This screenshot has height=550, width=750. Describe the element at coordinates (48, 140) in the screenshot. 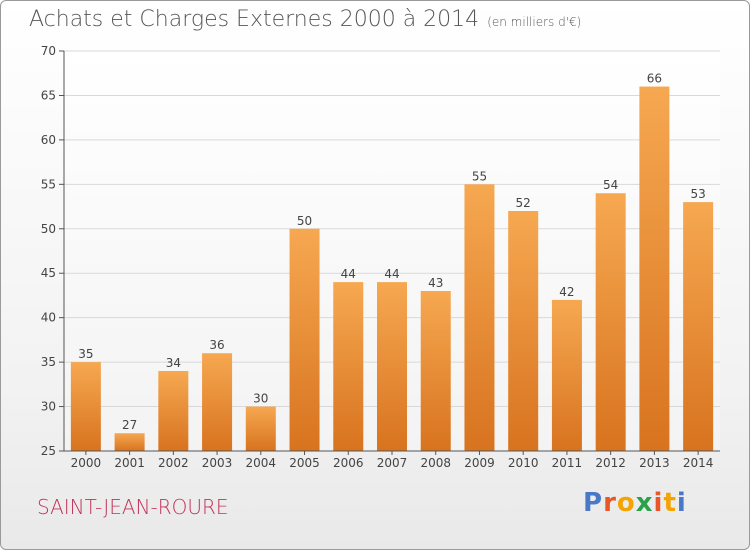

I see `y-tick-label: 60` at that location.